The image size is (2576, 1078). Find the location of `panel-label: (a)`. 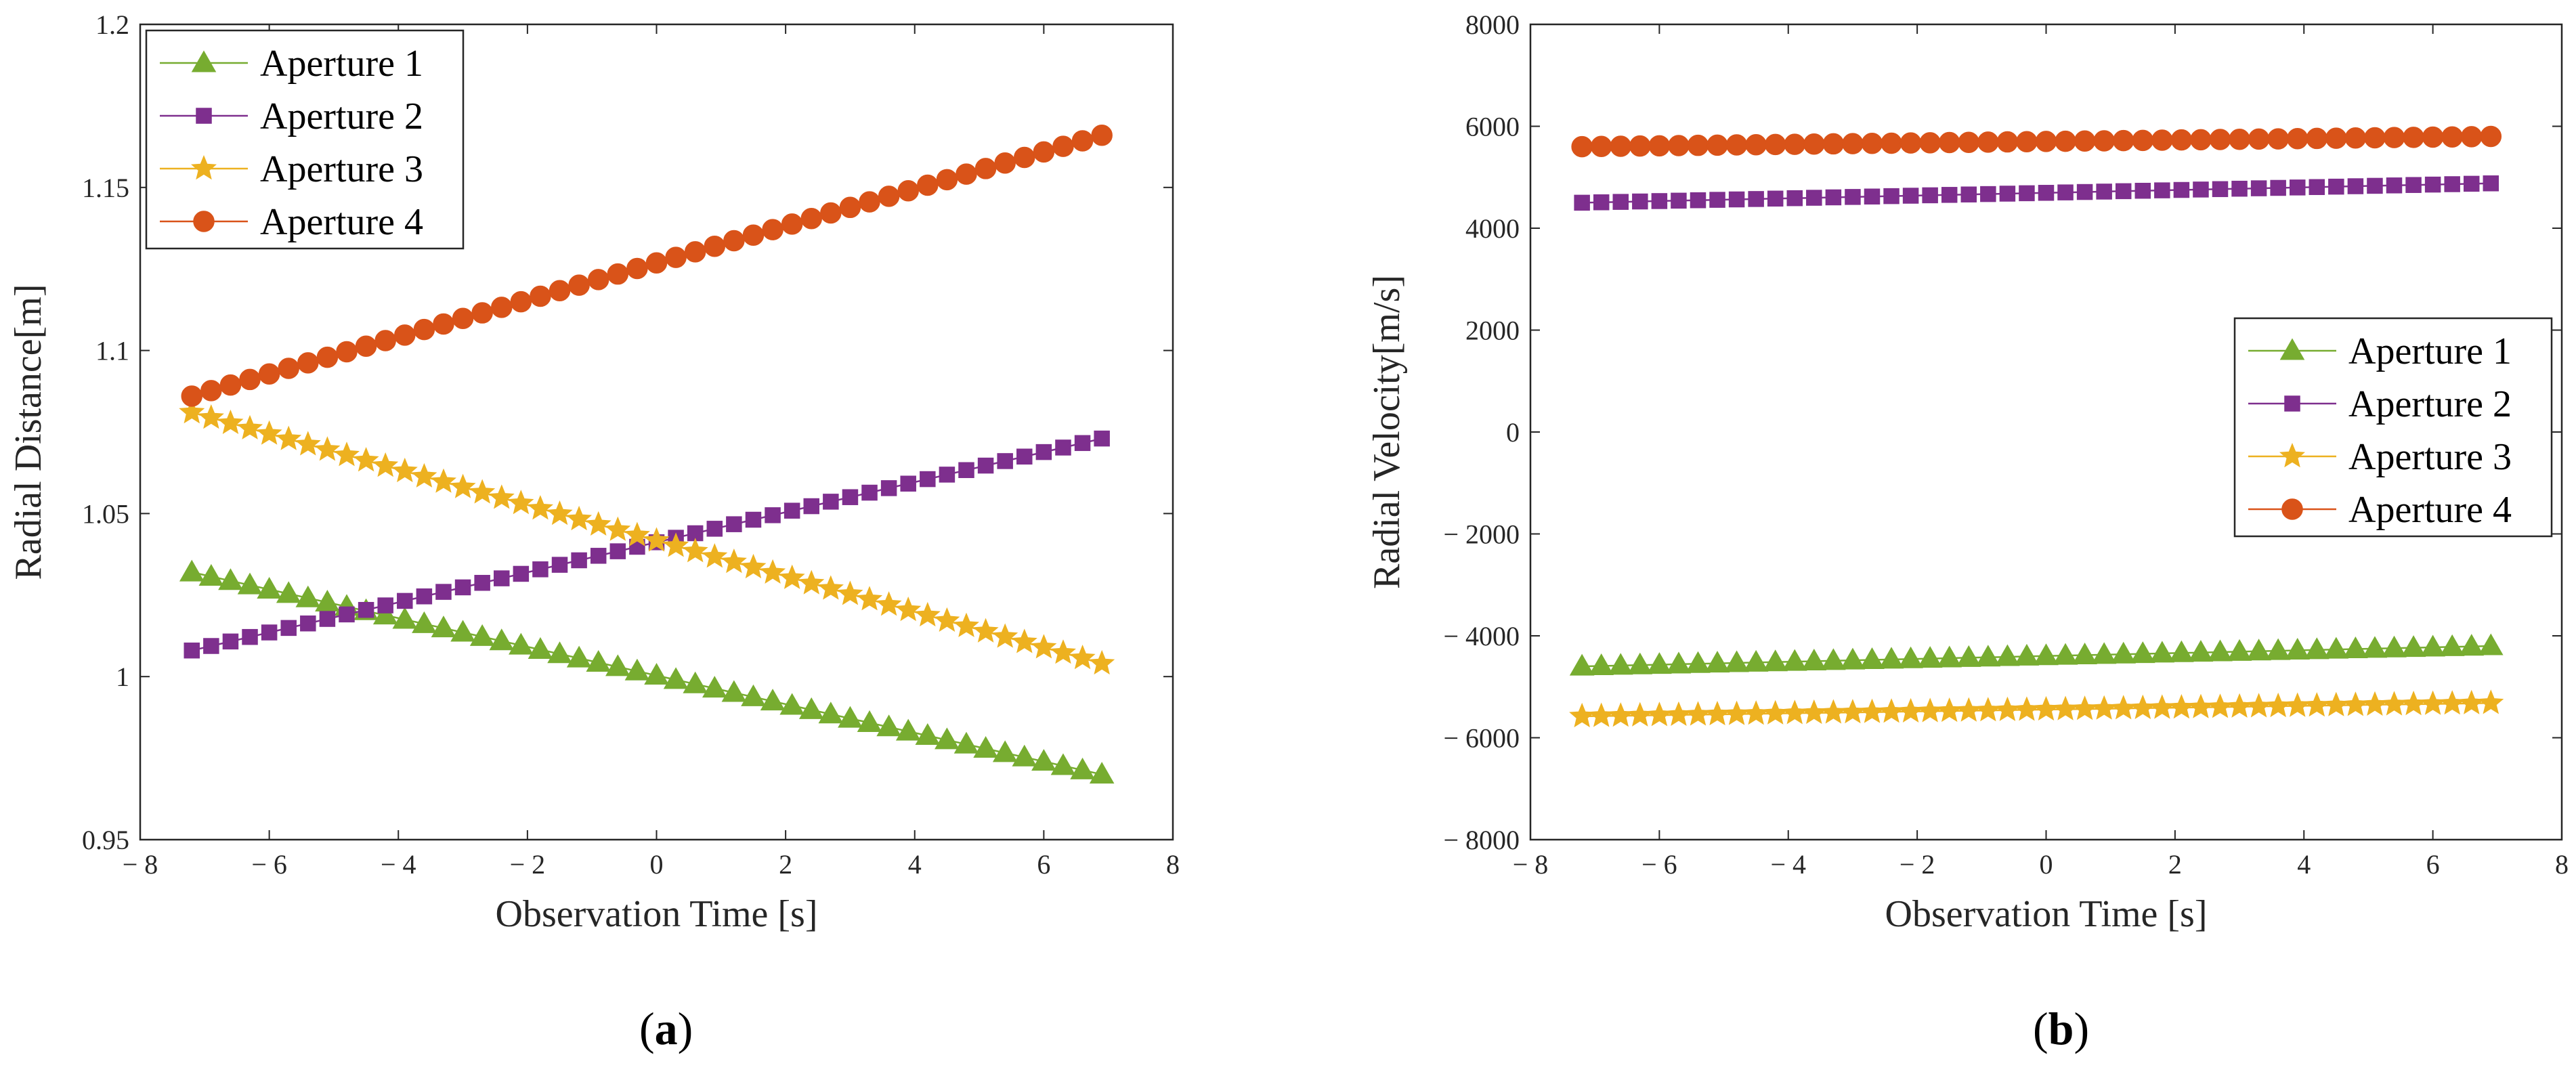

panel-label: (a) is located at coordinates (666, 1028).